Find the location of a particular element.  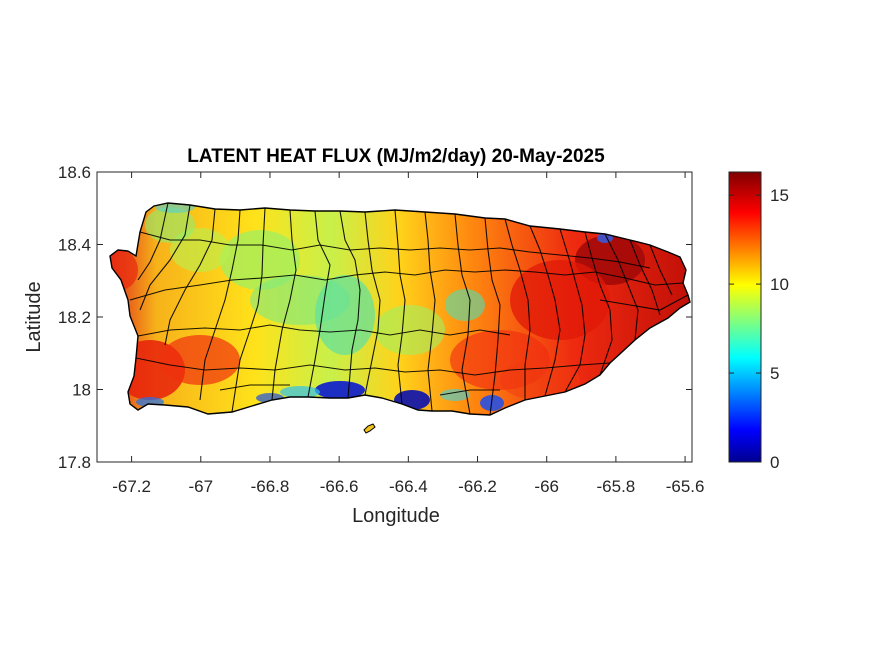

x-tick-label: -66 is located at coordinates (546, 486).